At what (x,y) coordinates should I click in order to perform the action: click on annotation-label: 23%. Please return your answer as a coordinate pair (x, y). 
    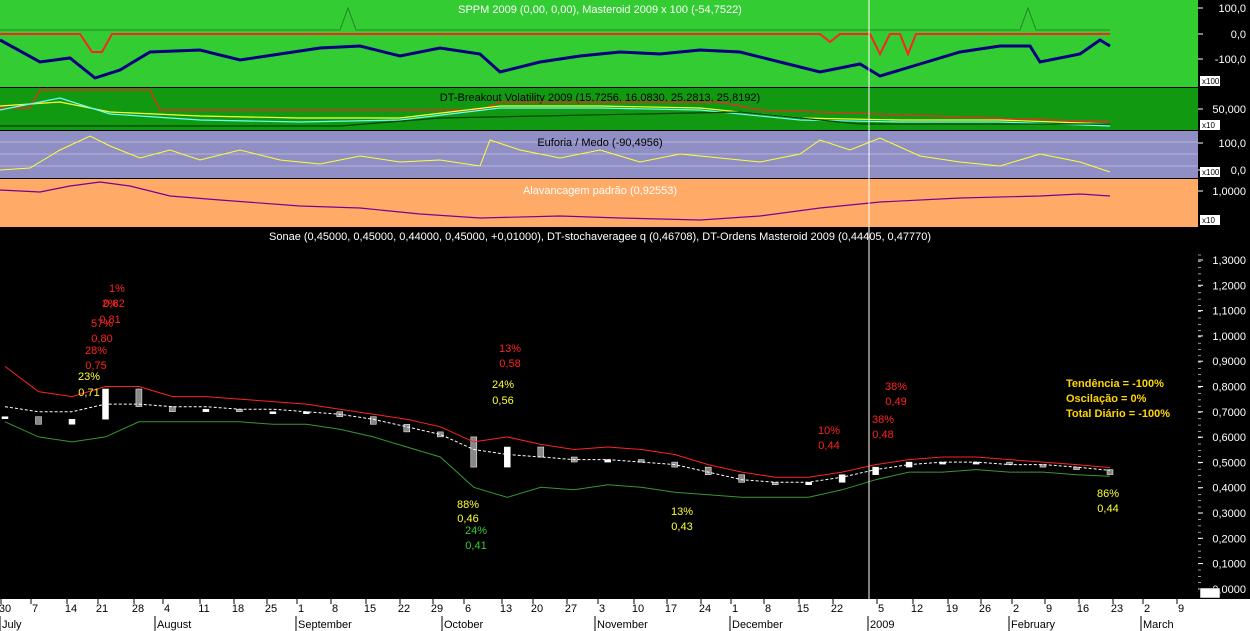
    Looking at the image, I should click on (89, 377).